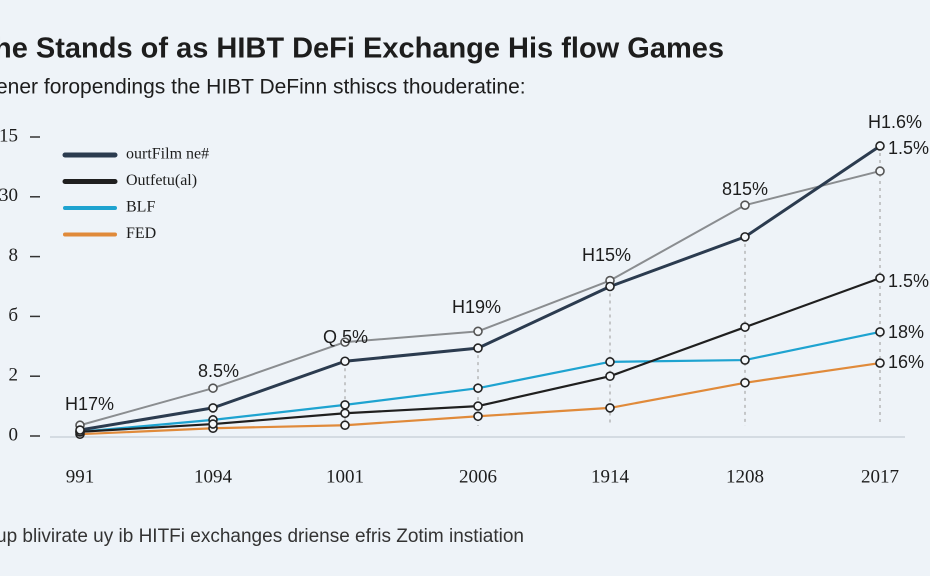  What do you see at coordinates (13, 315) in the screenshot?
I see `y-tick-label: б` at bounding box center [13, 315].